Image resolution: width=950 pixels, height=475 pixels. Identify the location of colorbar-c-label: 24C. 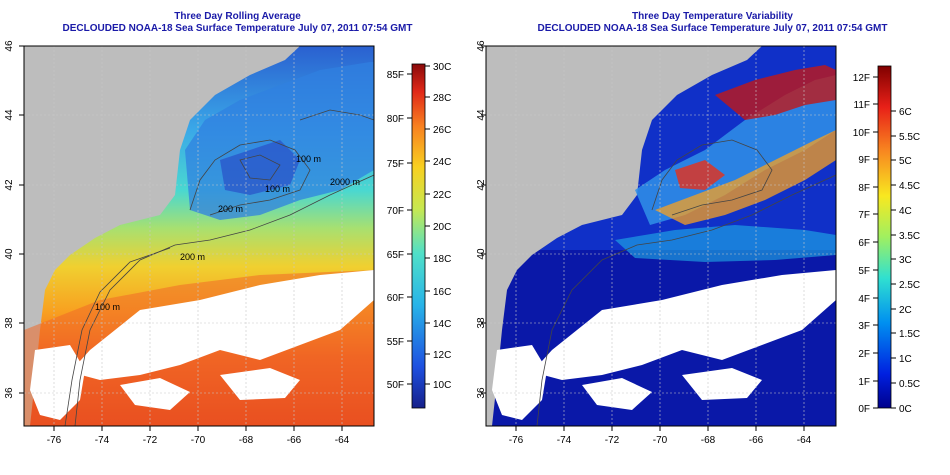
(442, 162).